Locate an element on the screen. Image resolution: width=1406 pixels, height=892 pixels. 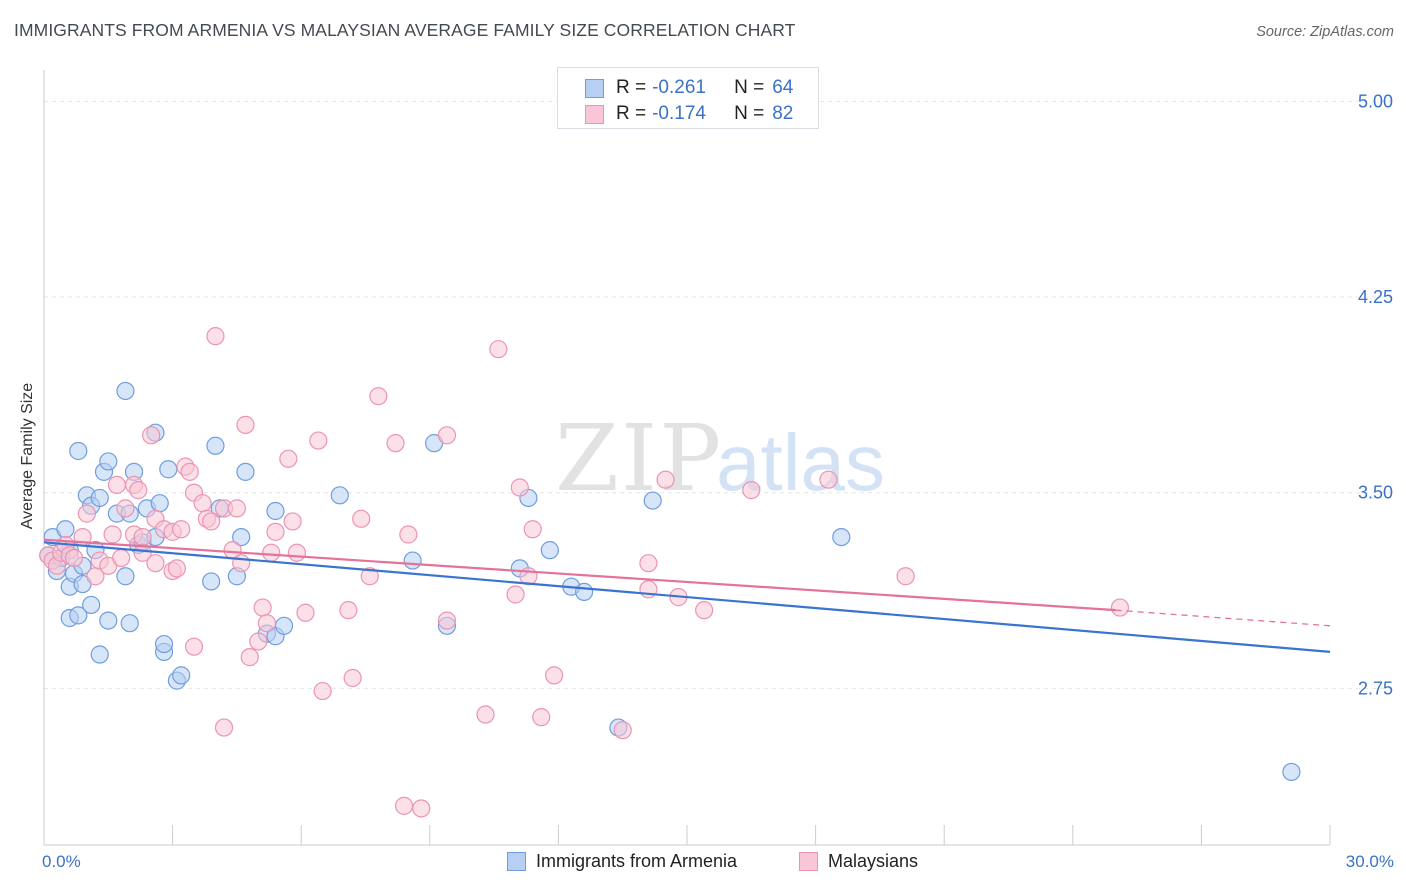
series-legend: Immigrants from Armenia Malaysians is located at coordinates (703, 864).